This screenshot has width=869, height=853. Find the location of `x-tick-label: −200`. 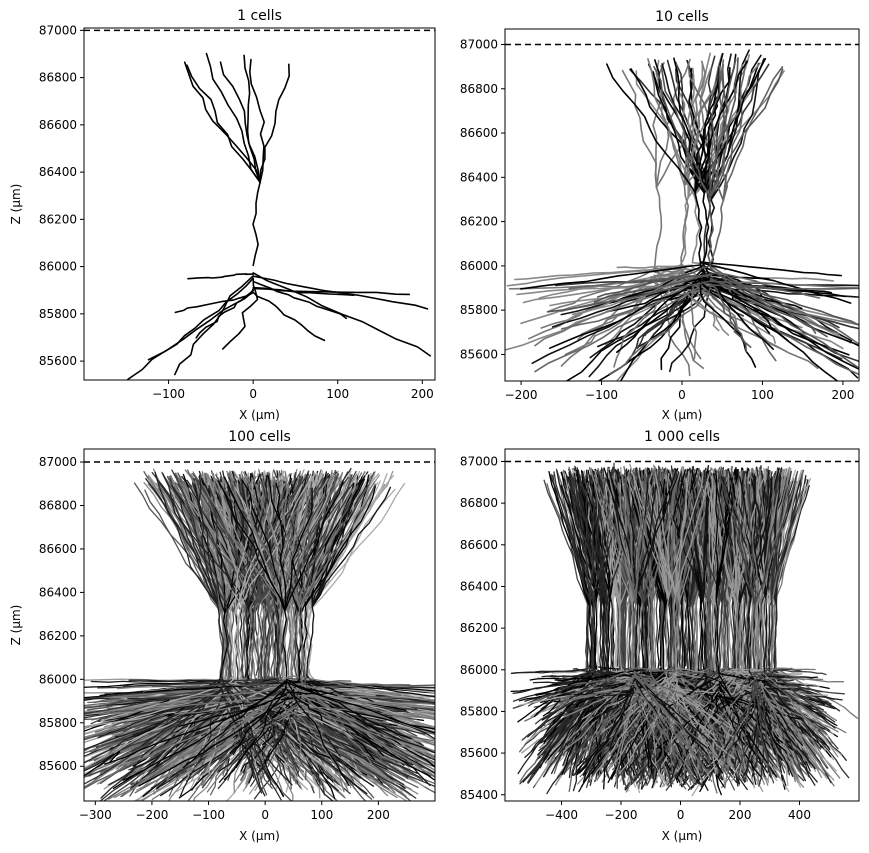

x-tick-label: −200 is located at coordinates (151, 815).